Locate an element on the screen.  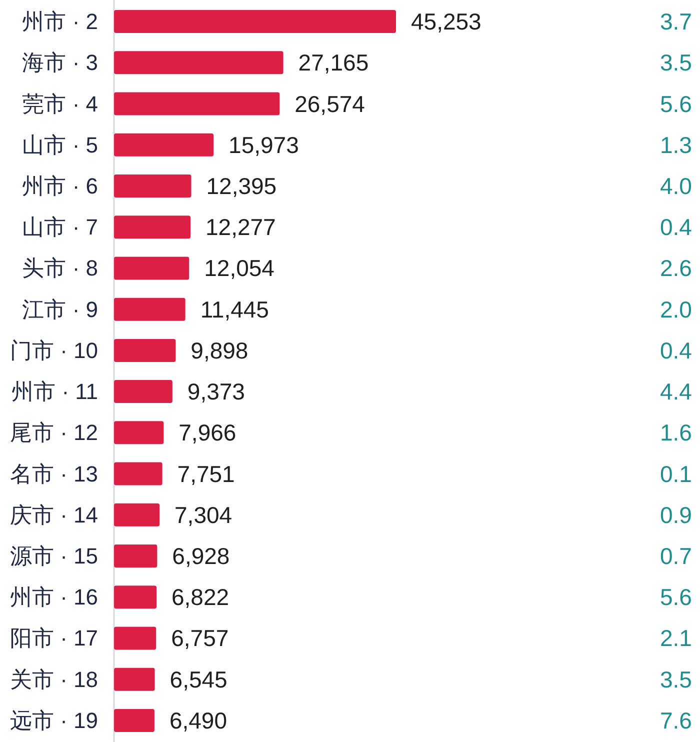
y-tick-label: 州市 · 16 is located at coordinates (54, 597).